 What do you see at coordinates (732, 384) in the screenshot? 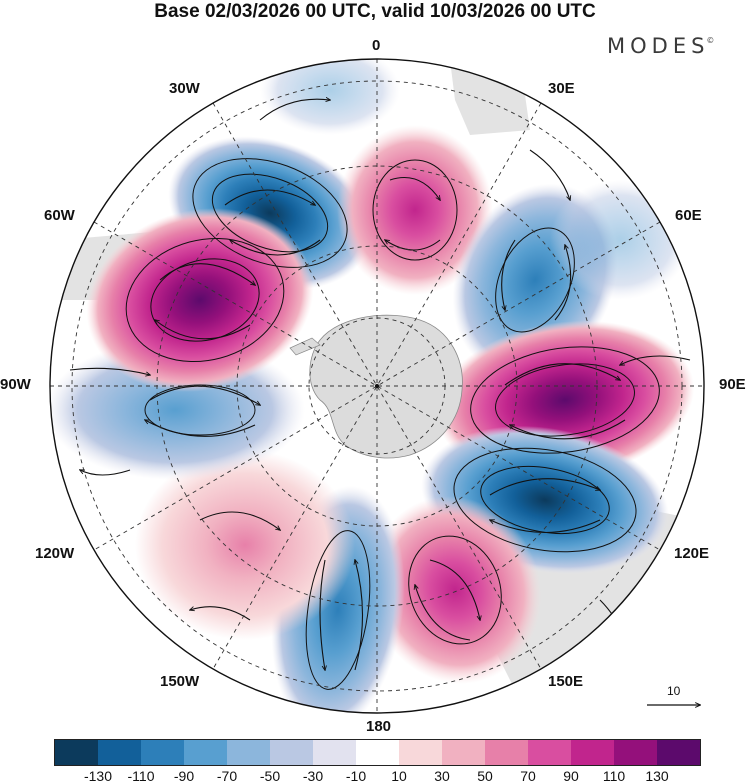
I see `lon-label-90e: 90E` at bounding box center [732, 384].